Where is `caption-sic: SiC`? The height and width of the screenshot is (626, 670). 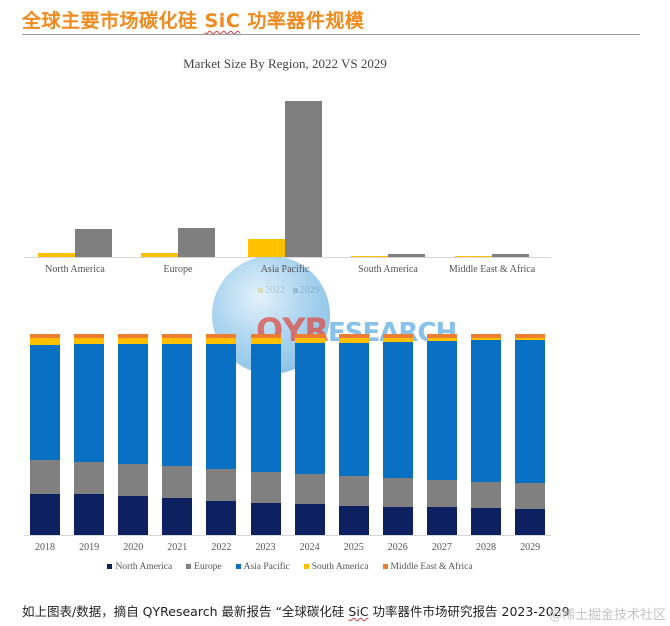 caption-sic: SiC is located at coordinates (358, 611).